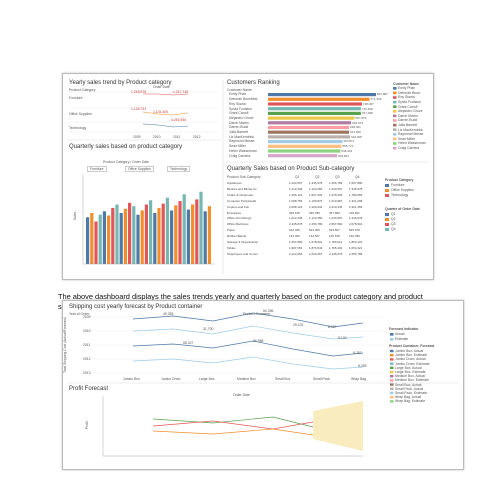  What do you see at coordinates (393, 219) in the screenshot?
I see `subcat-legend2-item: Q2` at bounding box center [393, 219].